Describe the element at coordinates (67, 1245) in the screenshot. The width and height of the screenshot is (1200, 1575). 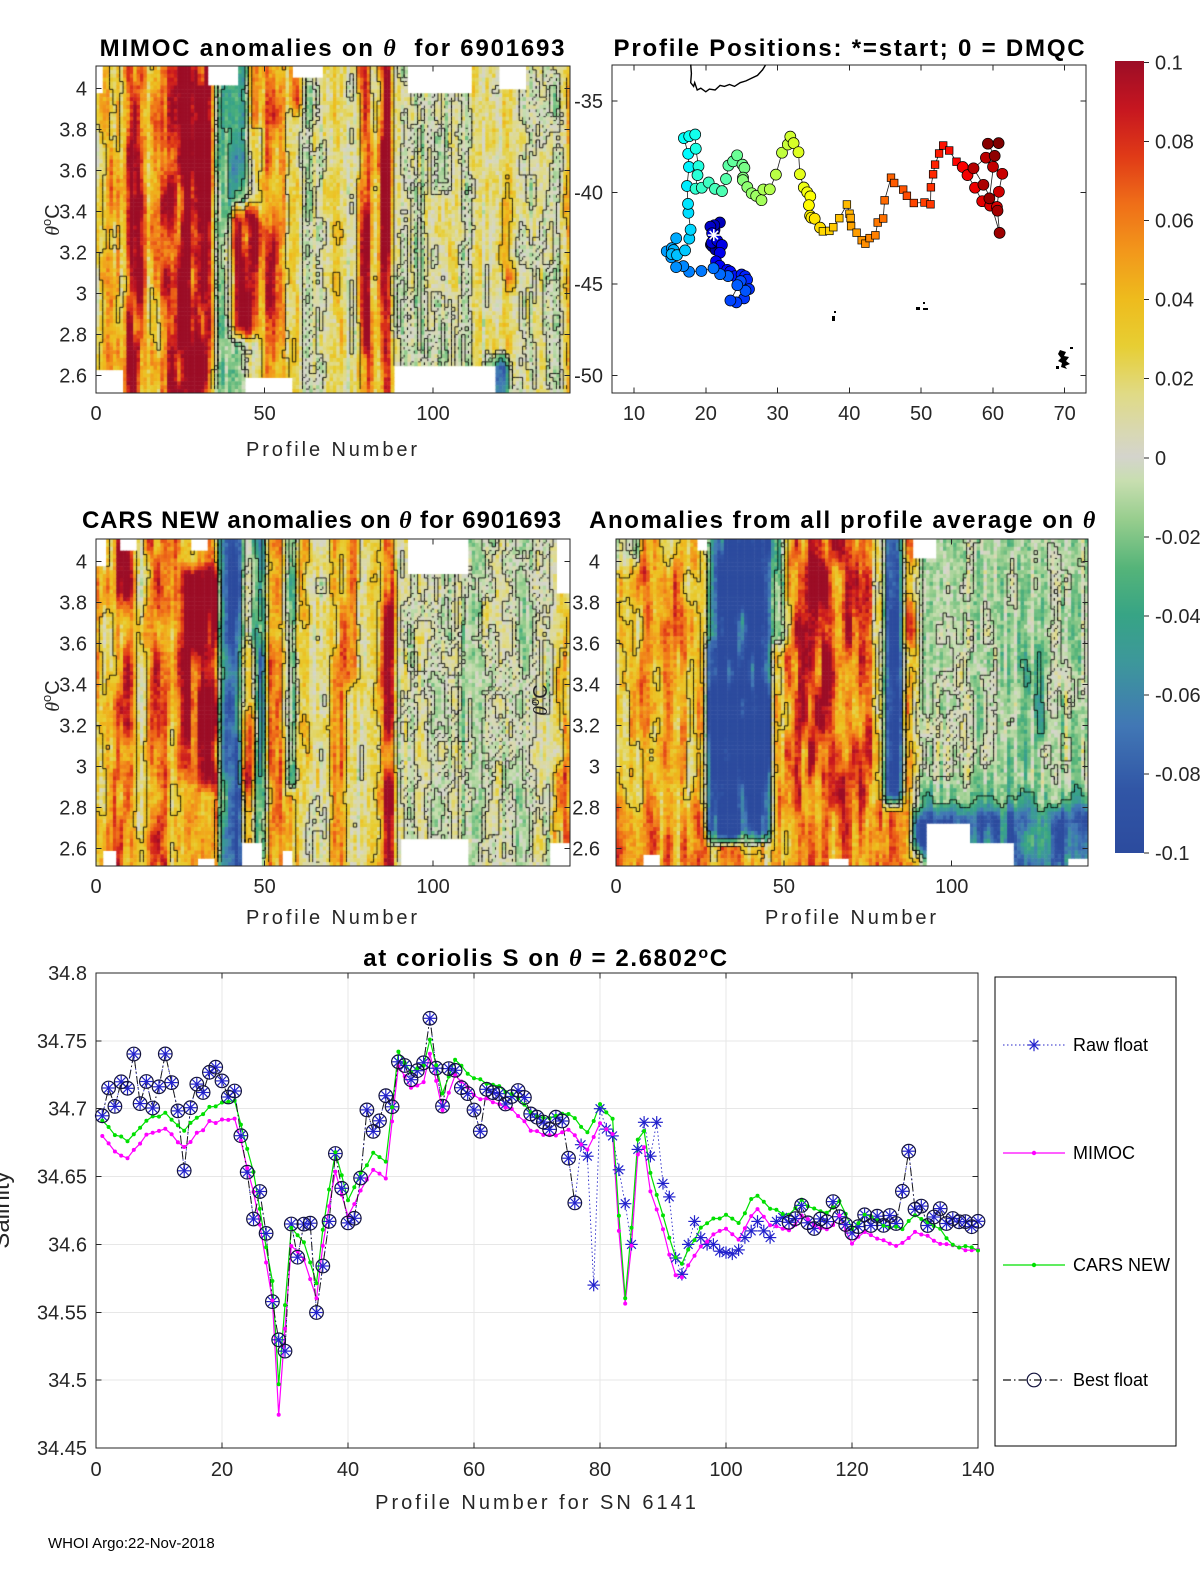
I see `svg-text: 34.6` at that location.